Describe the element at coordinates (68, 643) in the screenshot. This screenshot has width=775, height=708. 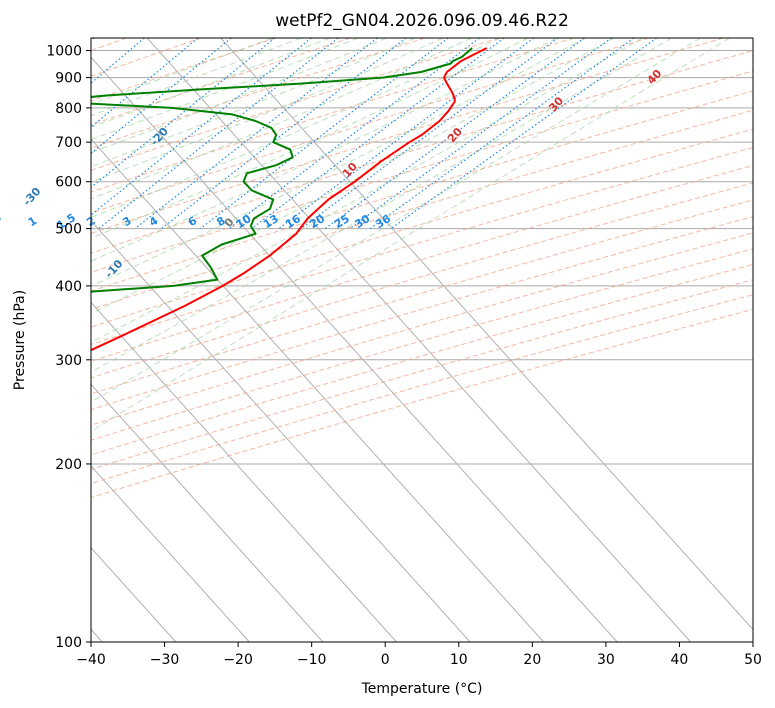
I see `y-tick-label: 100` at that location.